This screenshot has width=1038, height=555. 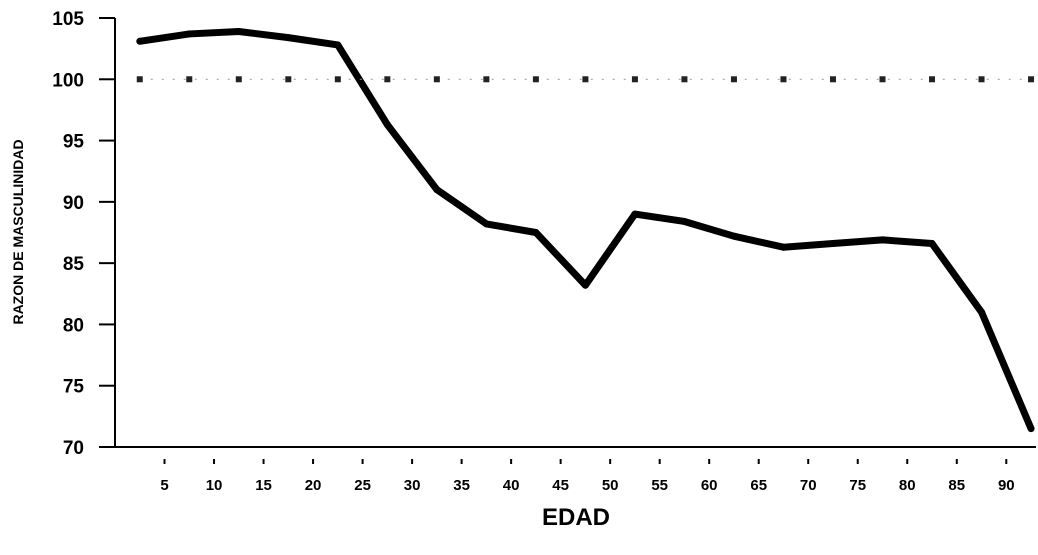 I want to click on x-tick-label: 65, so click(x=758, y=485).